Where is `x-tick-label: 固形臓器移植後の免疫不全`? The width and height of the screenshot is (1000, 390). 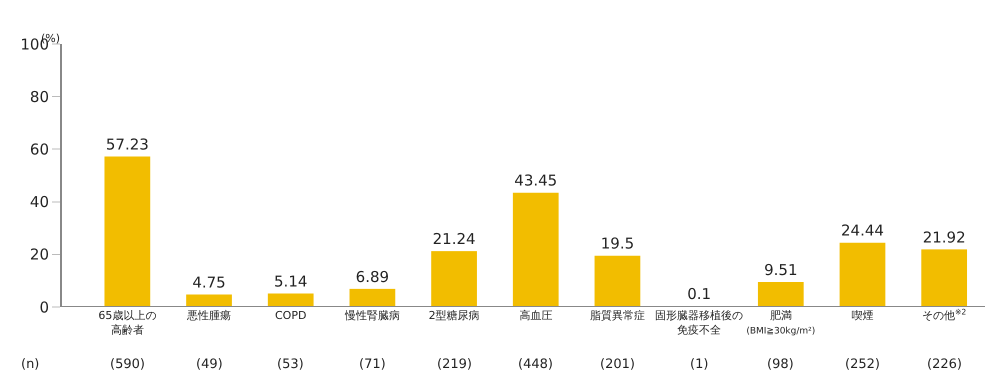 x-tick-label: 固形臓器移植後の免疫不全 is located at coordinates (699, 322).